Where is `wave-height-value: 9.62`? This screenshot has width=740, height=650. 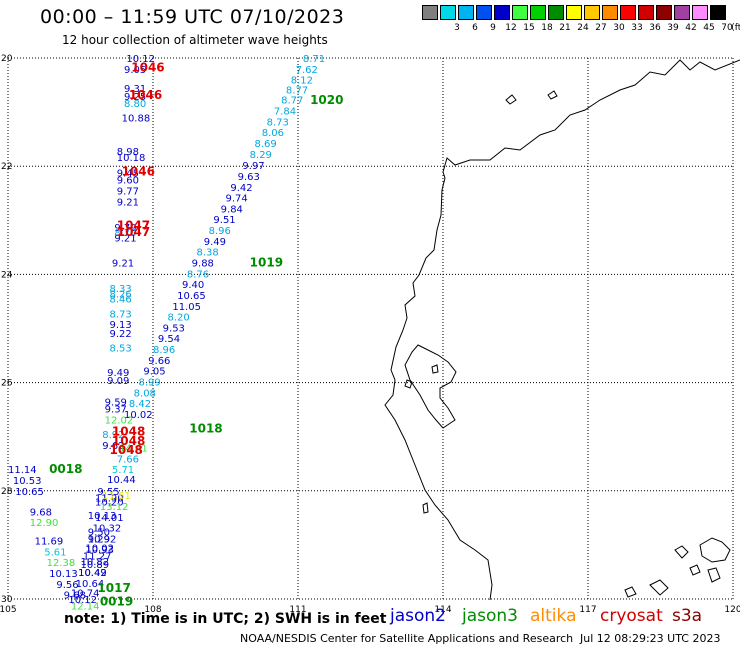 wave-height-value: 9.62 is located at coordinates (113, 446).